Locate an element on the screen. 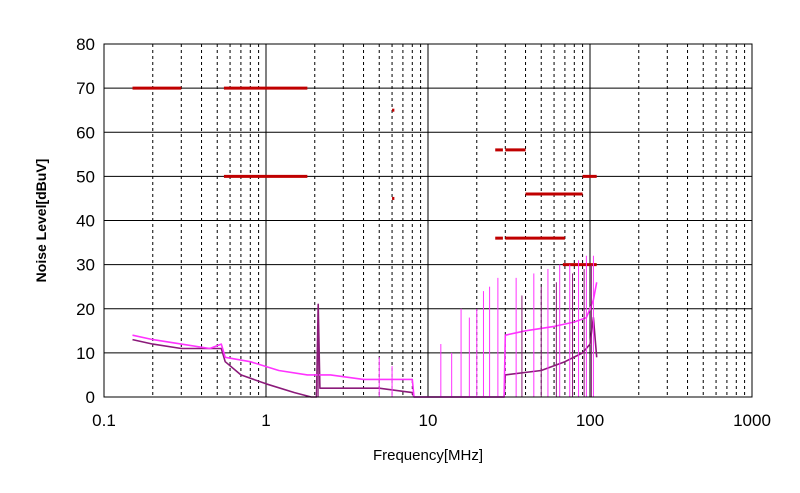 The width and height of the screenshot is (800, 493). y-tick-label: 80 is located at coordinates (85, 44).